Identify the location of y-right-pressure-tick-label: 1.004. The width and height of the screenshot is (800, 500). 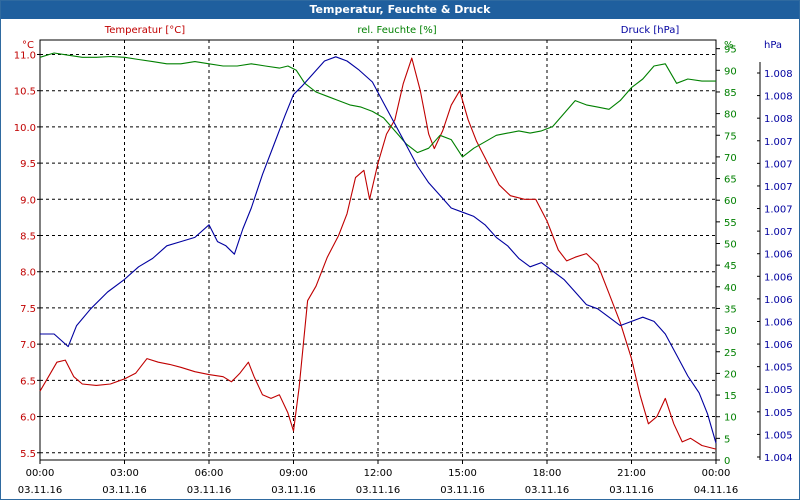
(778, 458).